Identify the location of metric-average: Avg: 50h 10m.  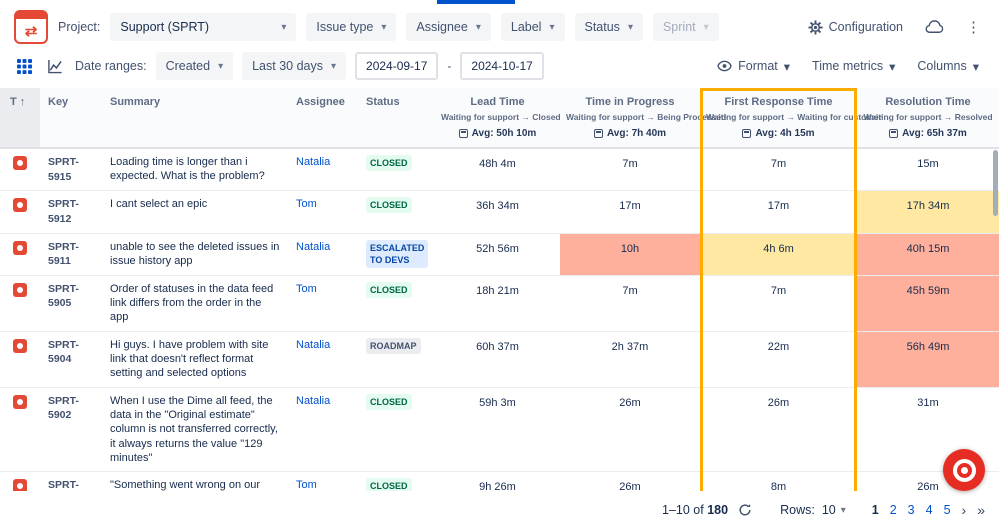
(497, 133).